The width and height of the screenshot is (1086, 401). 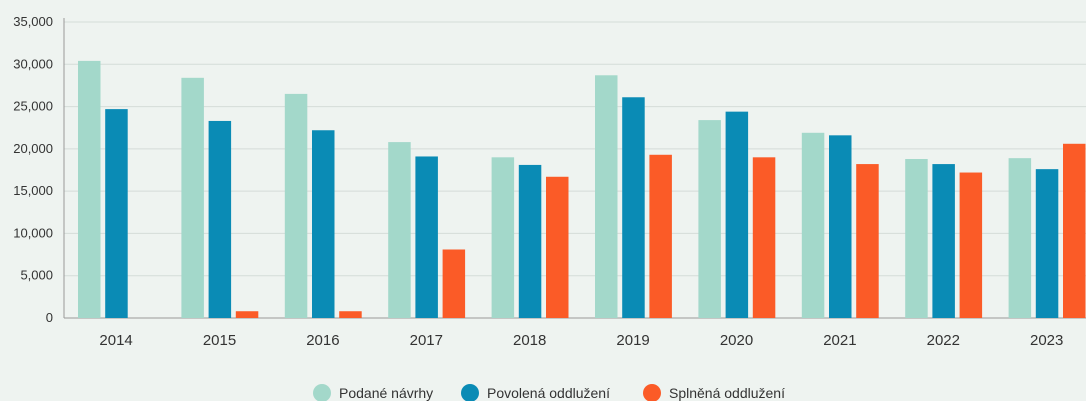 I want to click on x-tick-label: 2014, so click(x=115, y=340).